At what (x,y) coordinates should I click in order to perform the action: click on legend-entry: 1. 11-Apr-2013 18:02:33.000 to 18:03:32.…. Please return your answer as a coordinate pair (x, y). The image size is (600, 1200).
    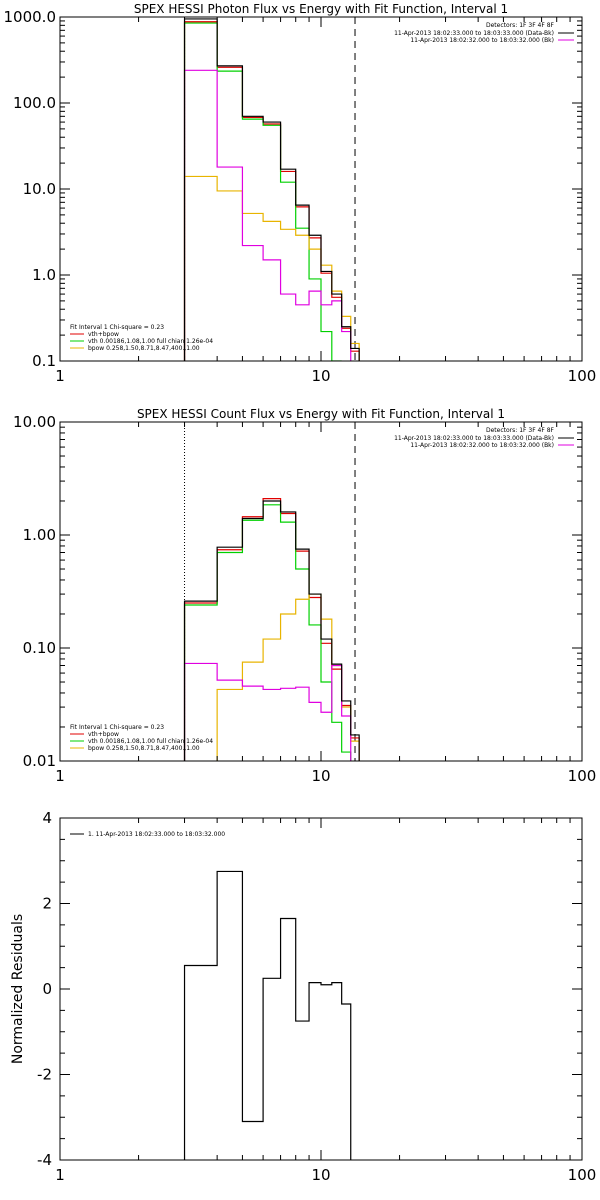
    Looking at the image, I should click on (156, 834).